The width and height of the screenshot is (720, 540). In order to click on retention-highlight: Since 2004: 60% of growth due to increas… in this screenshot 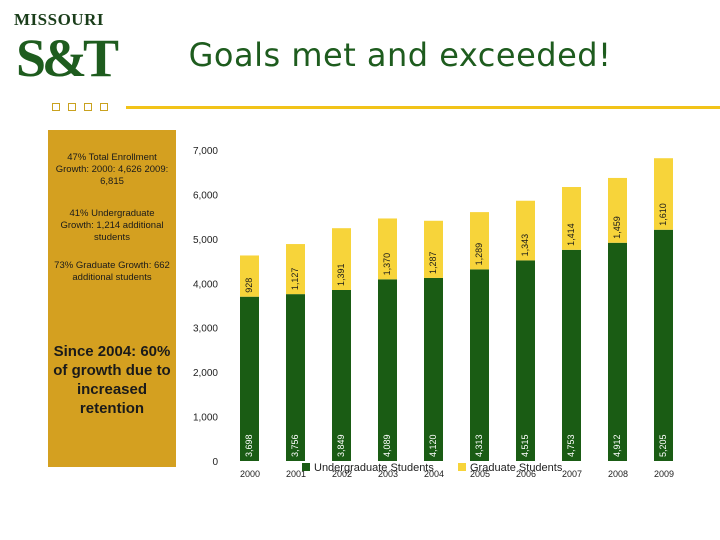, I will do `click(112, 380)`.